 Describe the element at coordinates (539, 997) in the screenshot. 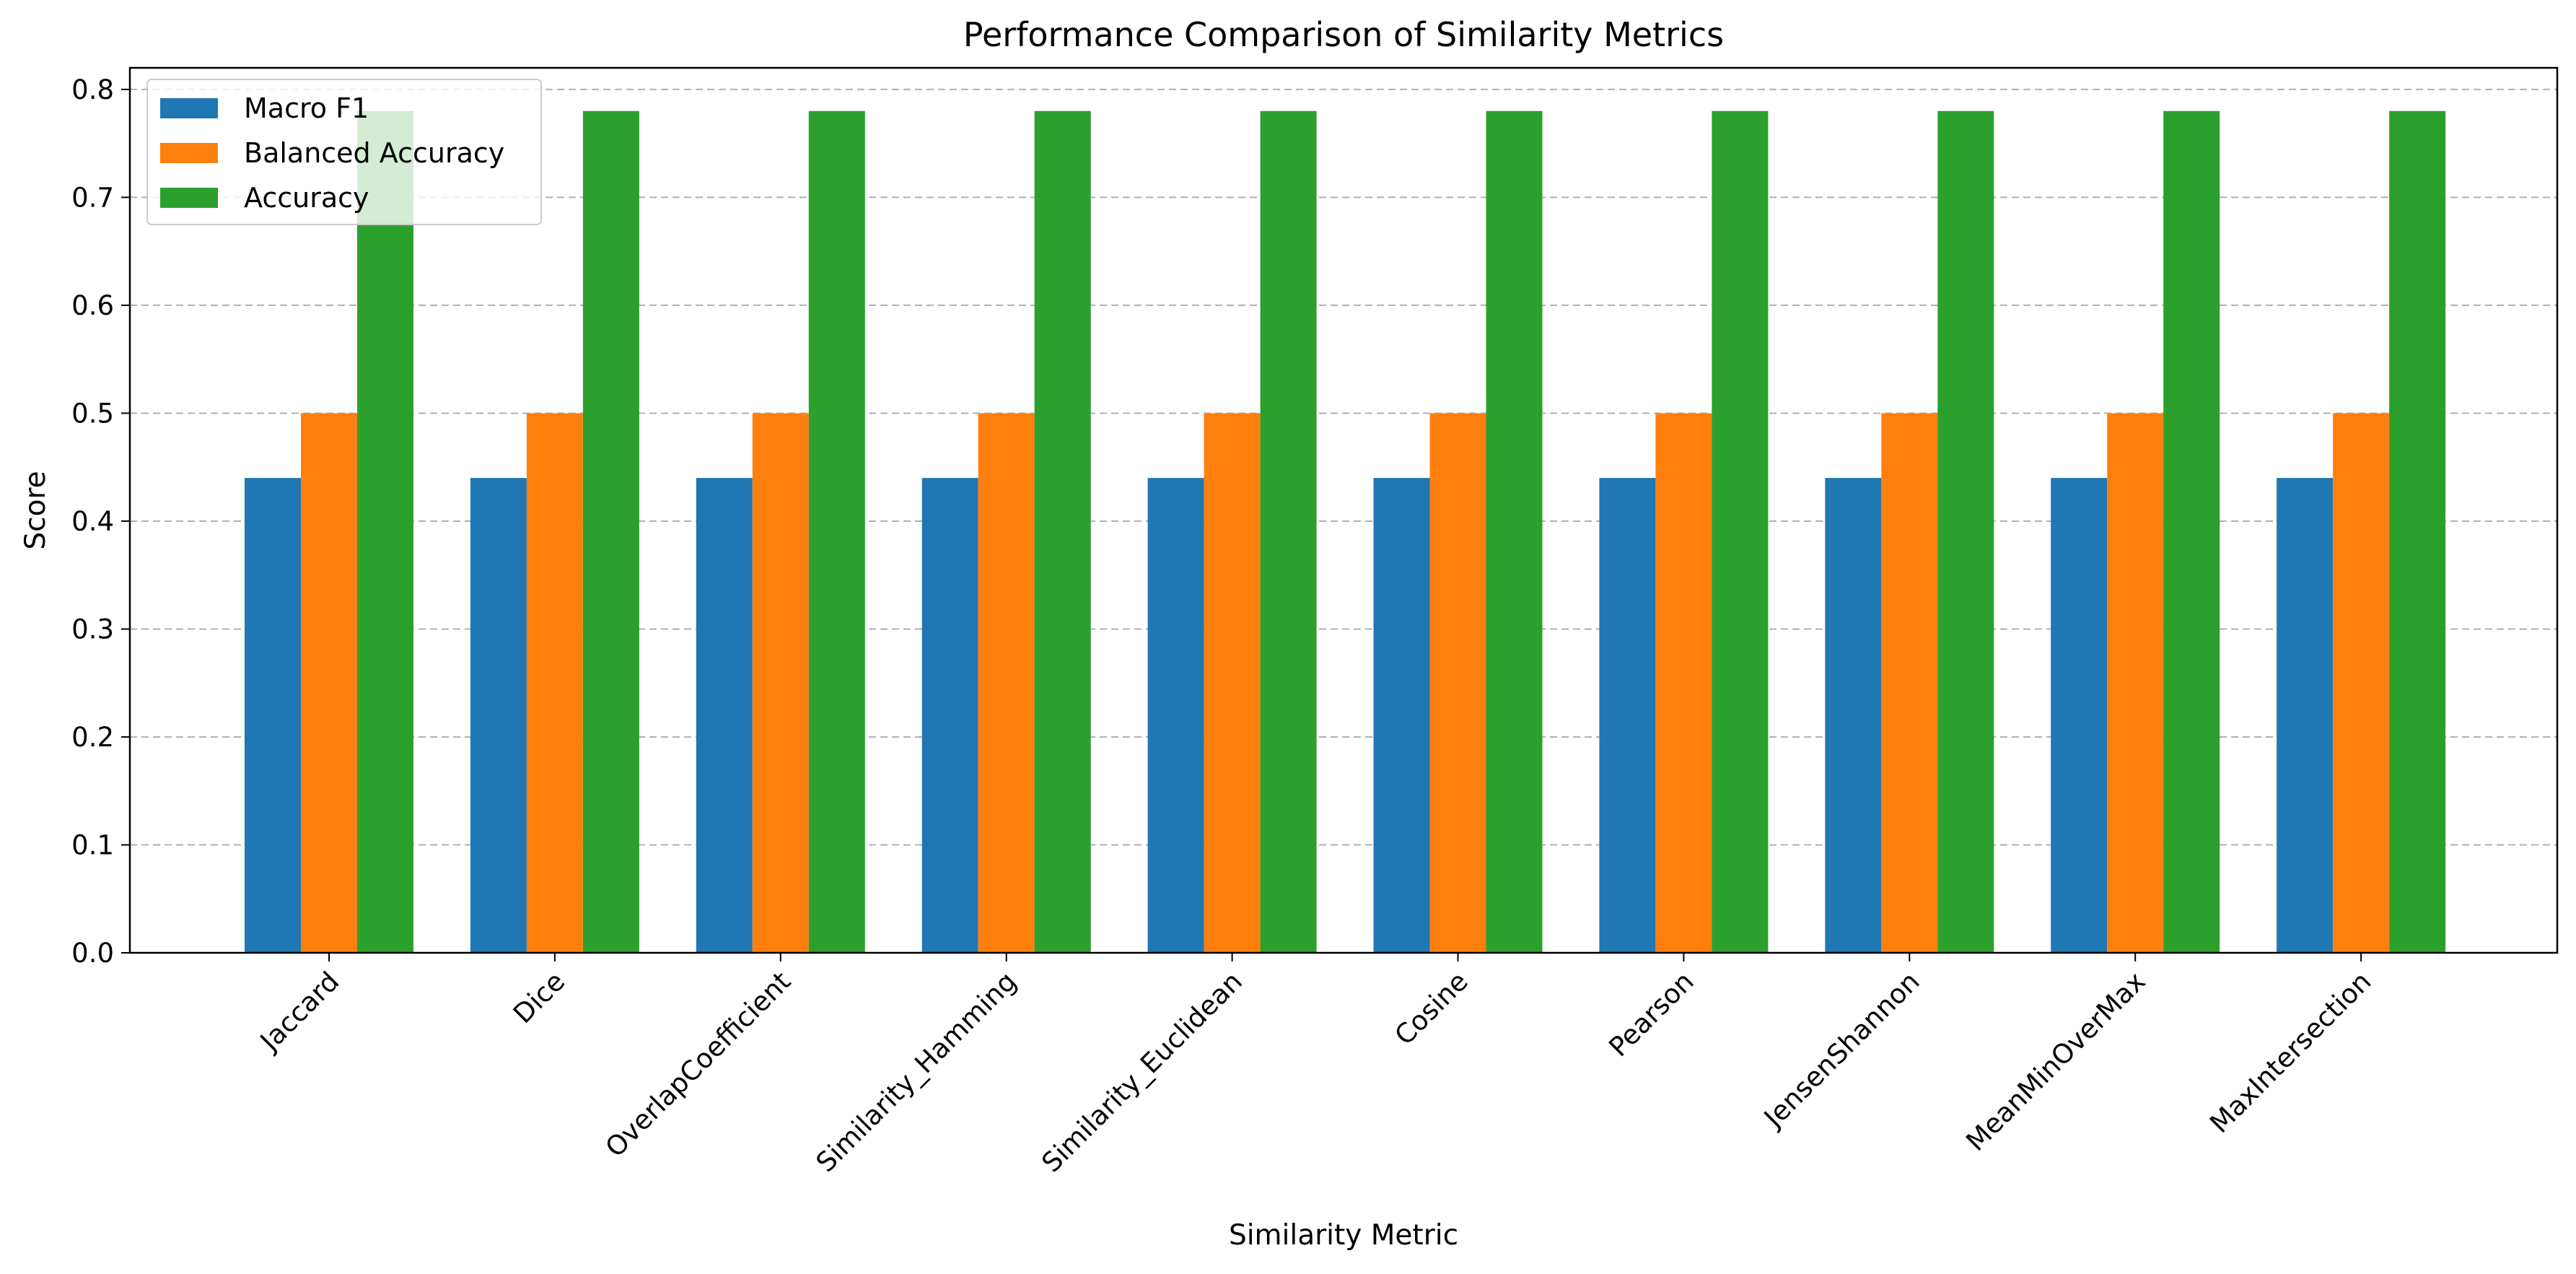

I see `x-tick-label: Dice` at that location.